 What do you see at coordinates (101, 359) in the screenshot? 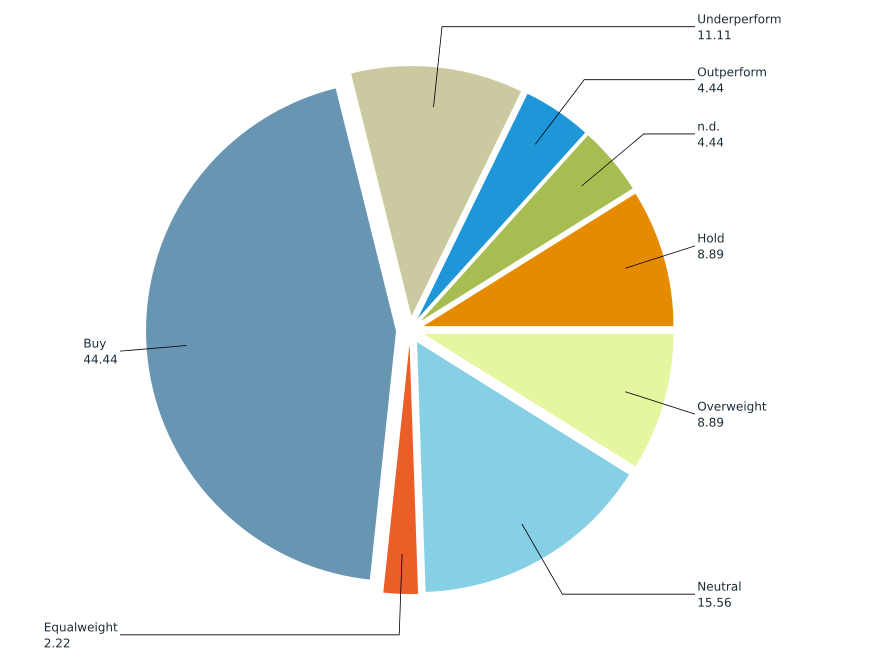
I see `data-label: 44.44` at bounding box center [101, 359].